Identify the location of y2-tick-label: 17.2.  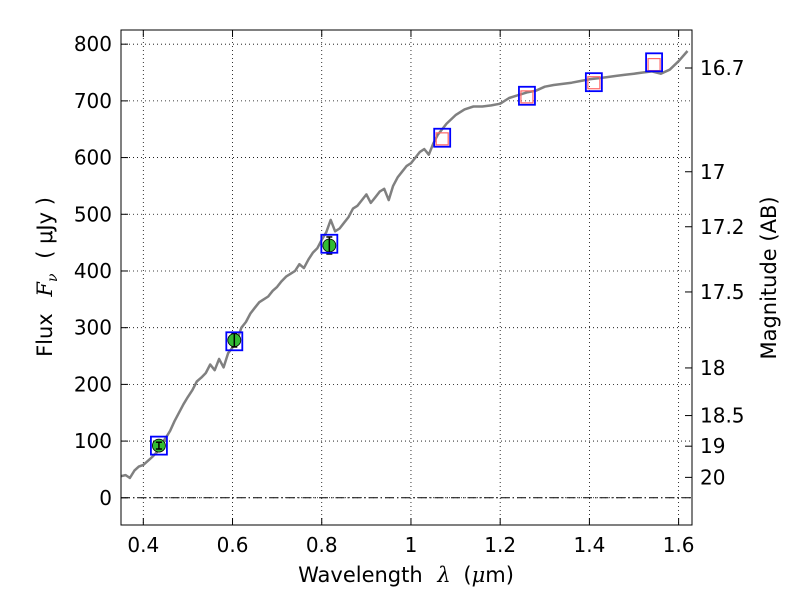
(722, 227).